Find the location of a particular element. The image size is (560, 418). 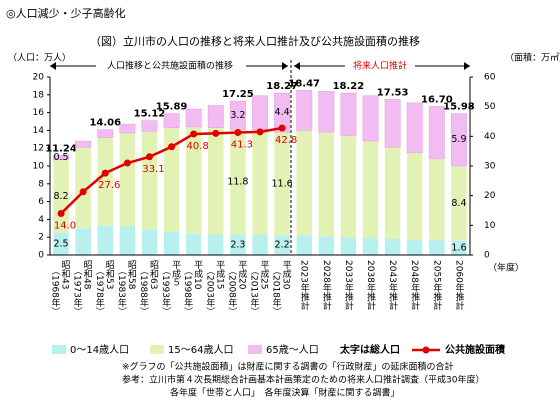

period-label: 人口推移と公共施設面積の推移 is located at coordinates (170, 66).